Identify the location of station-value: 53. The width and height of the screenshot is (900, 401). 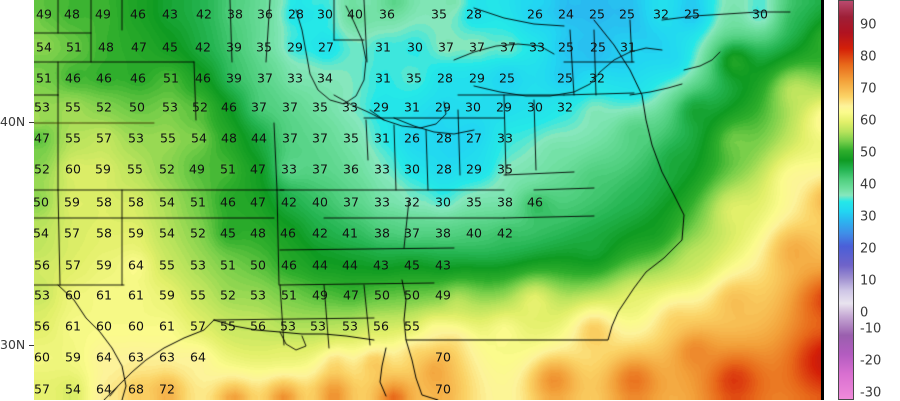
(42, 107).